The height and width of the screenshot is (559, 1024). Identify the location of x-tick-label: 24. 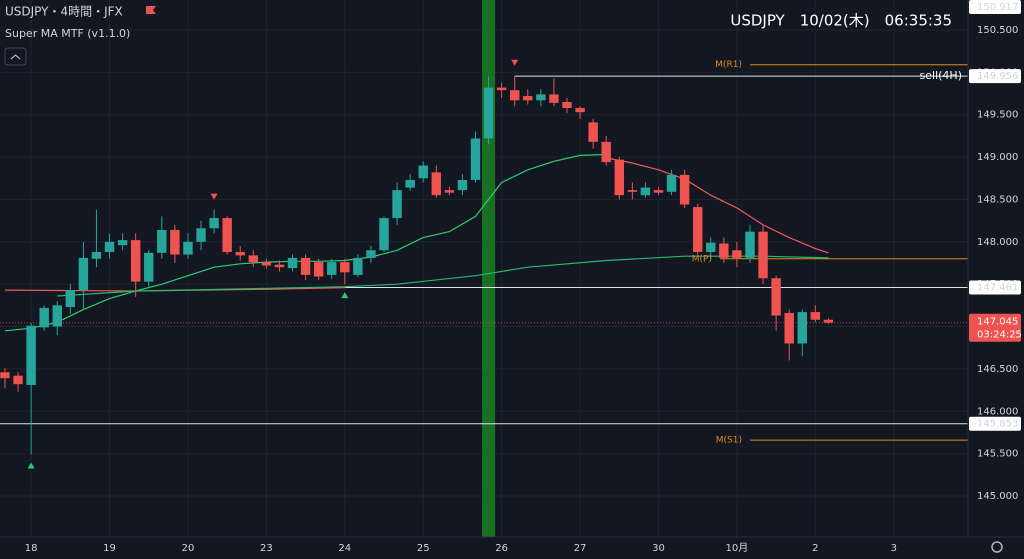
(344, 548).